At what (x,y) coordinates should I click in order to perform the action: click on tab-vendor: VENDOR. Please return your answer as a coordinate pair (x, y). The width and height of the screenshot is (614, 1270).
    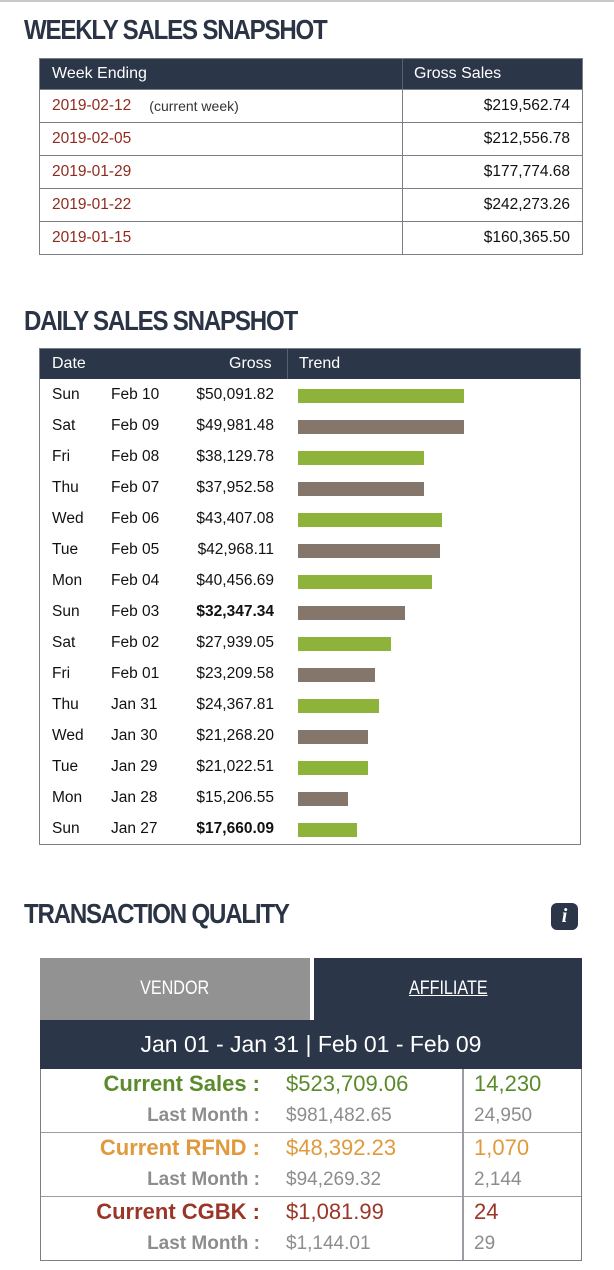
    Looking at the image, I should click on (175, 989).